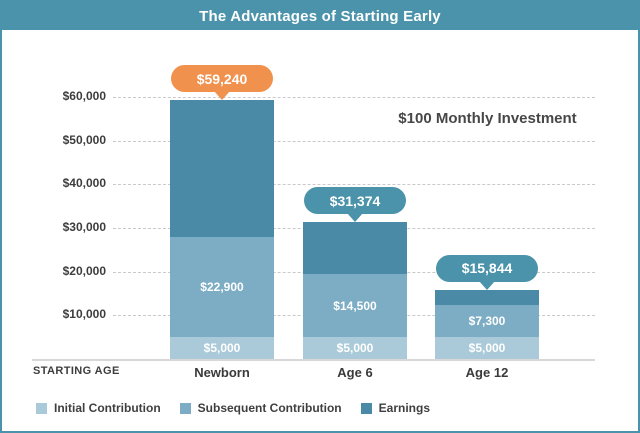  I want to click on x-axis-line, so click(313, 360).